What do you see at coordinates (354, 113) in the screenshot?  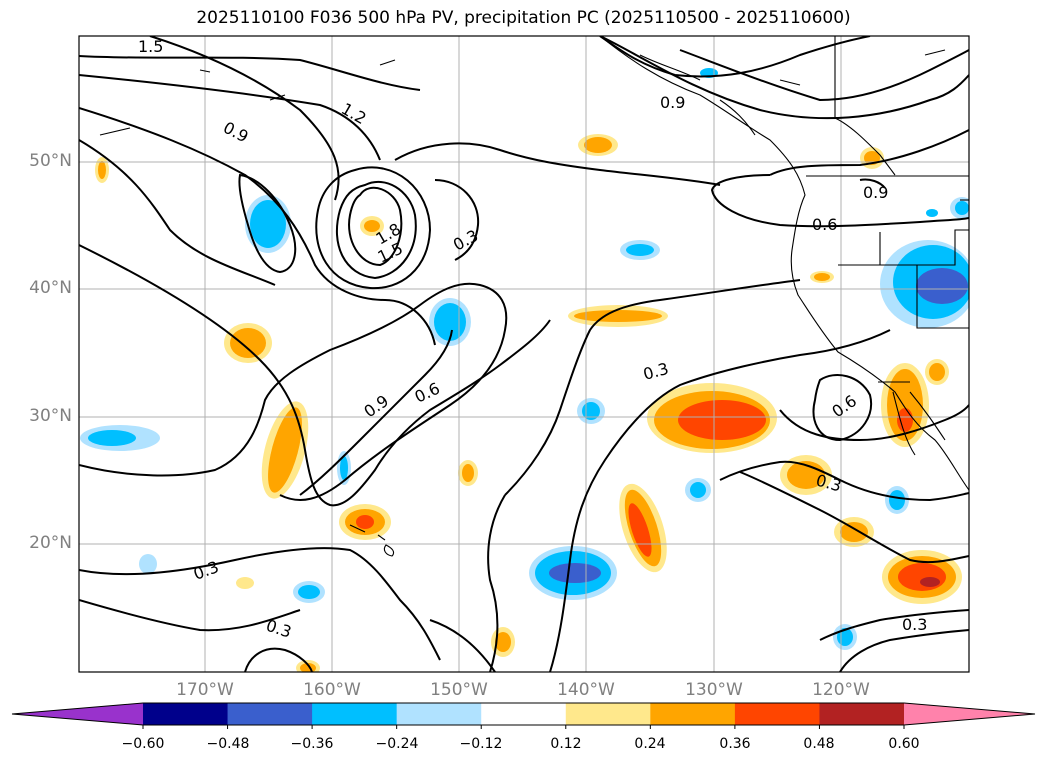 I see `contour-label: 1.2` at bounding box center [354, 113].